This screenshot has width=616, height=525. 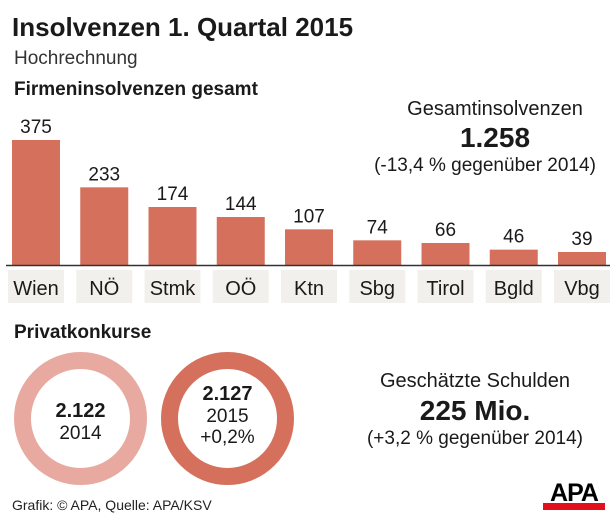 I want to click on category-label: NÖ, so click(x=104, y=289).